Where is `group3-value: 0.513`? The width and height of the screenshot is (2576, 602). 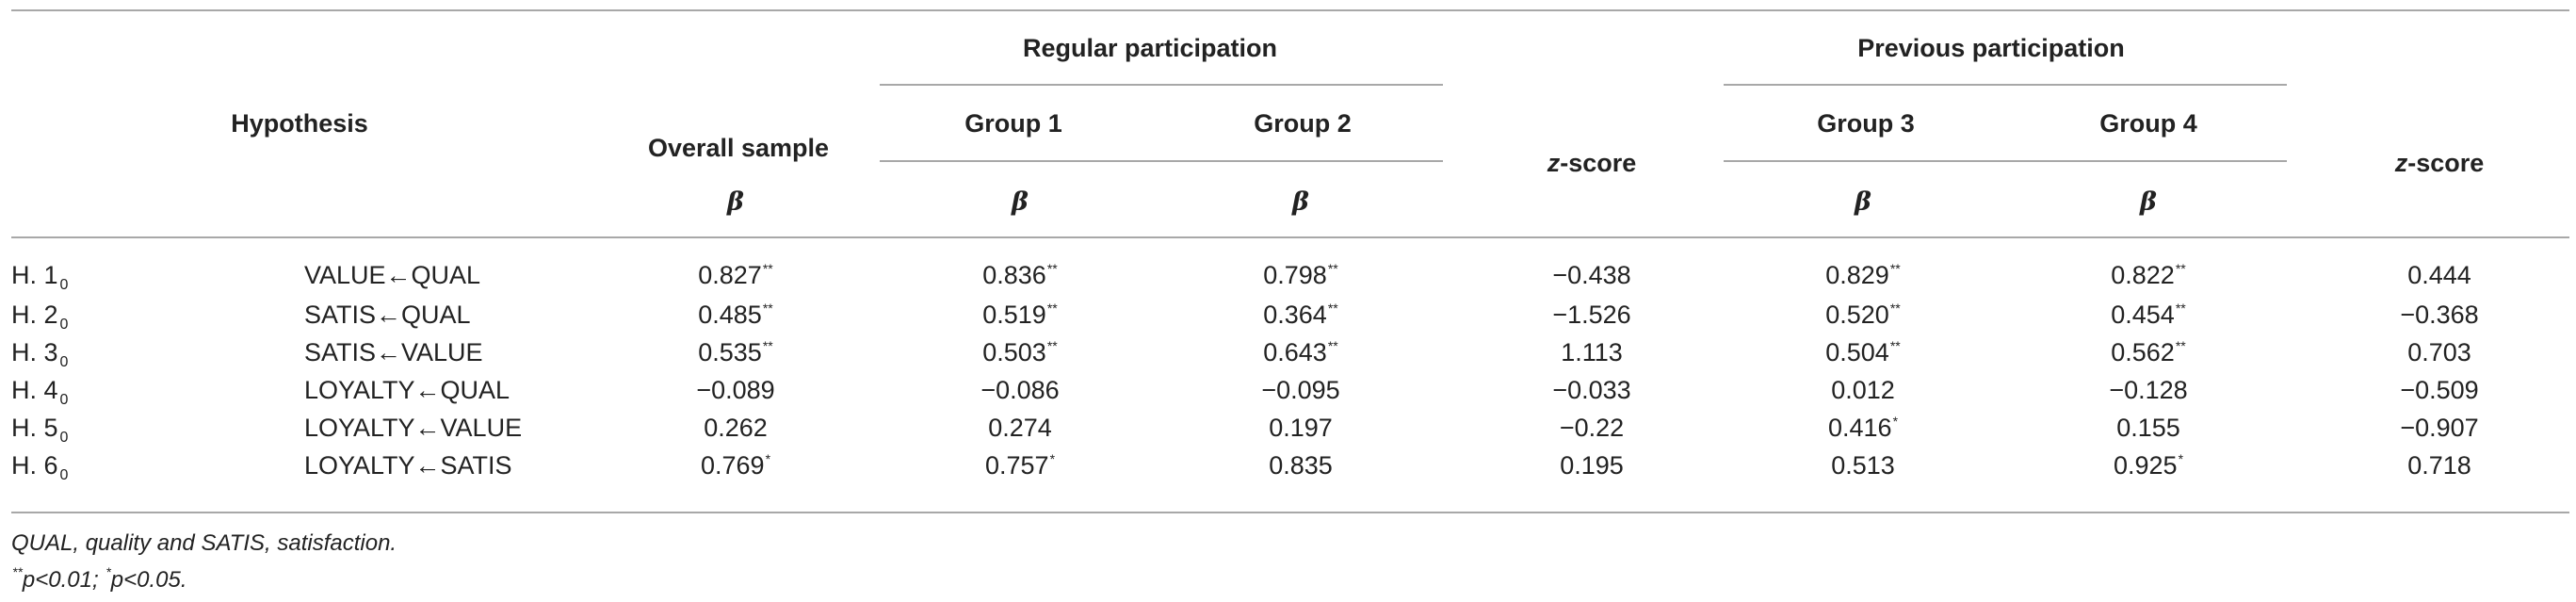
group3-value: 0.513 is located at coordinates (1863, 466).